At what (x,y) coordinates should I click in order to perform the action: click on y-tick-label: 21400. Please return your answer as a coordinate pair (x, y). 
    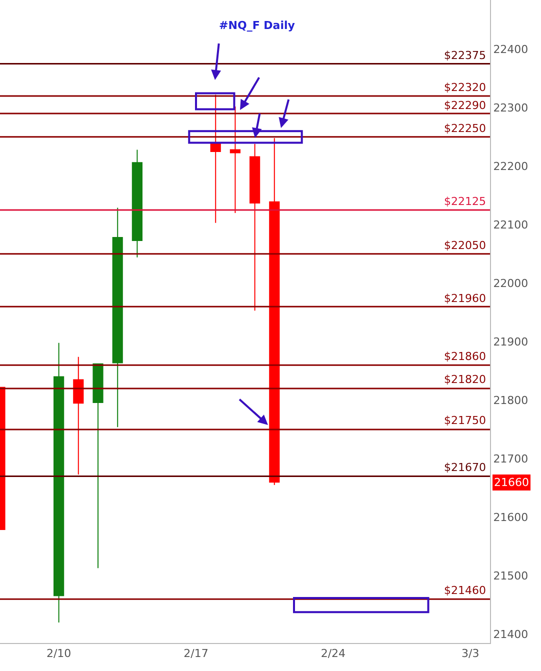
    Looking at the image, I should click on (510, 635).